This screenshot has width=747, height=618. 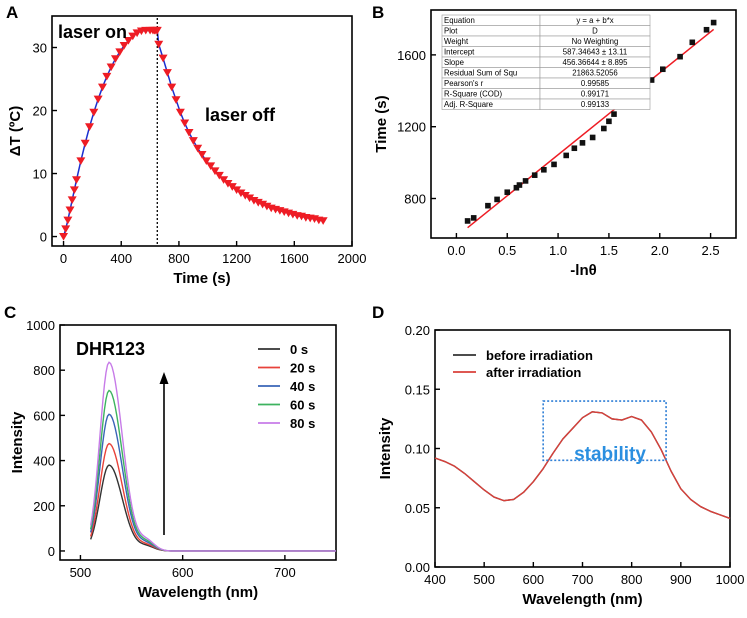 I want to click on table-key: Equation, so click(x=459, y=20).